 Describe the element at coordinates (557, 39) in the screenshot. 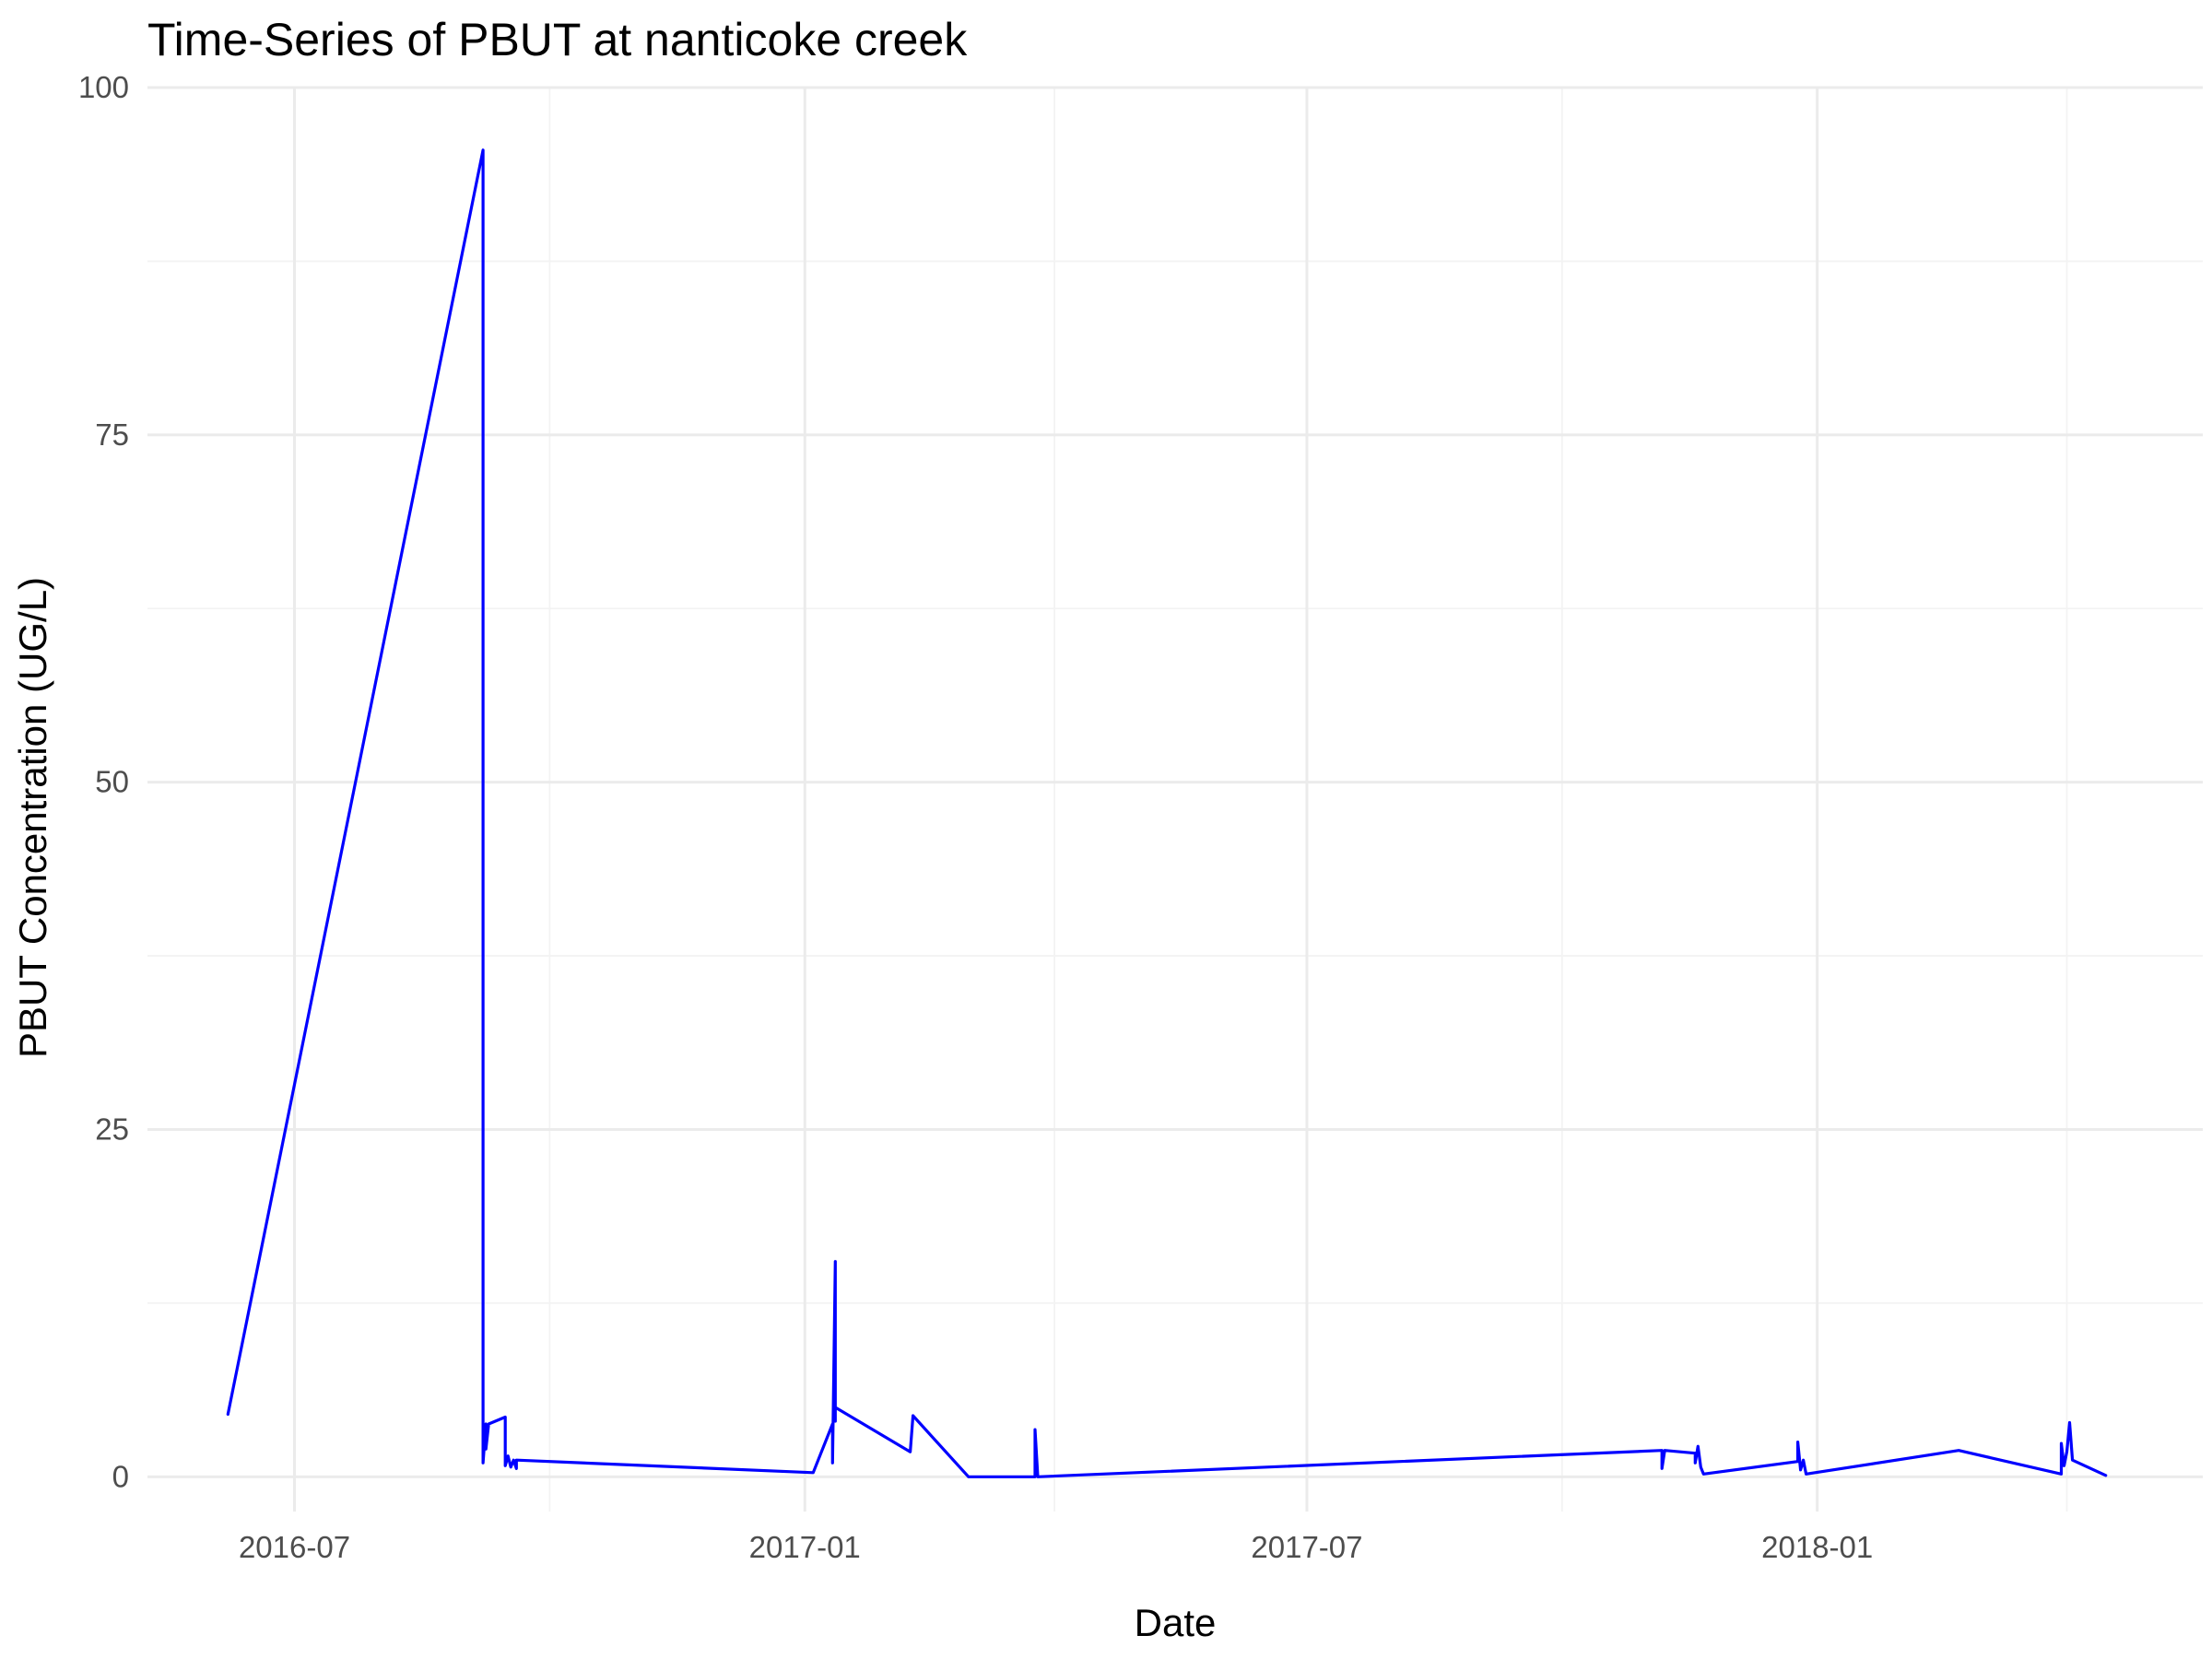

I see `chart-title: Time-Series of PBUT at nanticoke creek` at that location.